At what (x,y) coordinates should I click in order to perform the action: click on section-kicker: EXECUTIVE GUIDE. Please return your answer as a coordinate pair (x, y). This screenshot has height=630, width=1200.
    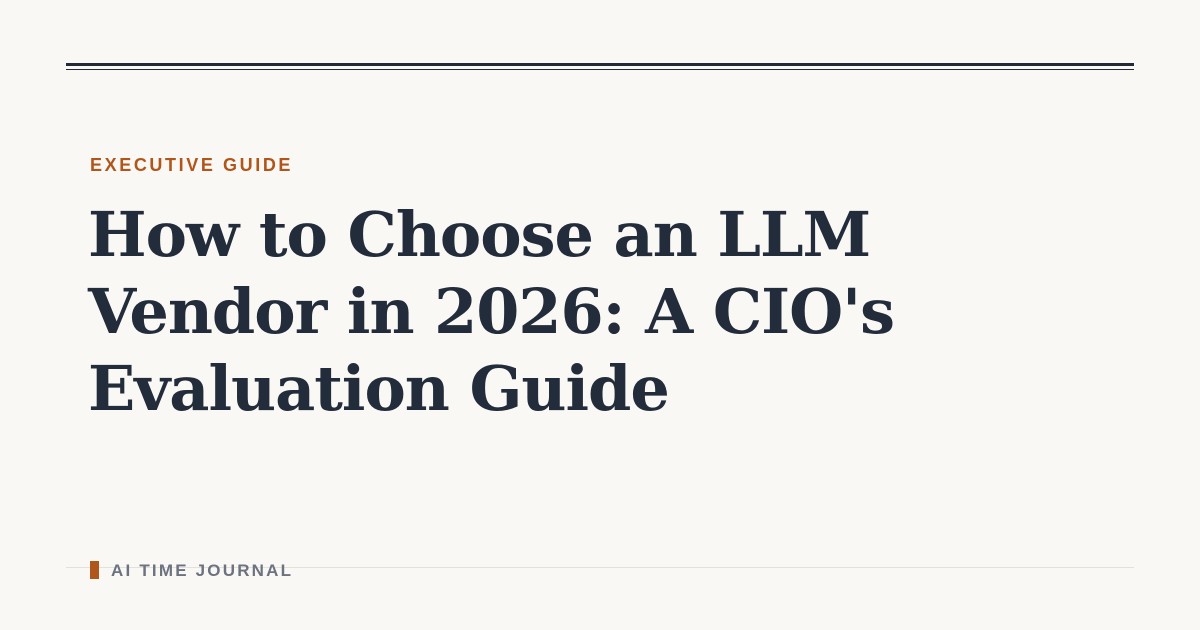
    Looking at the image, I should click on (192, 165).